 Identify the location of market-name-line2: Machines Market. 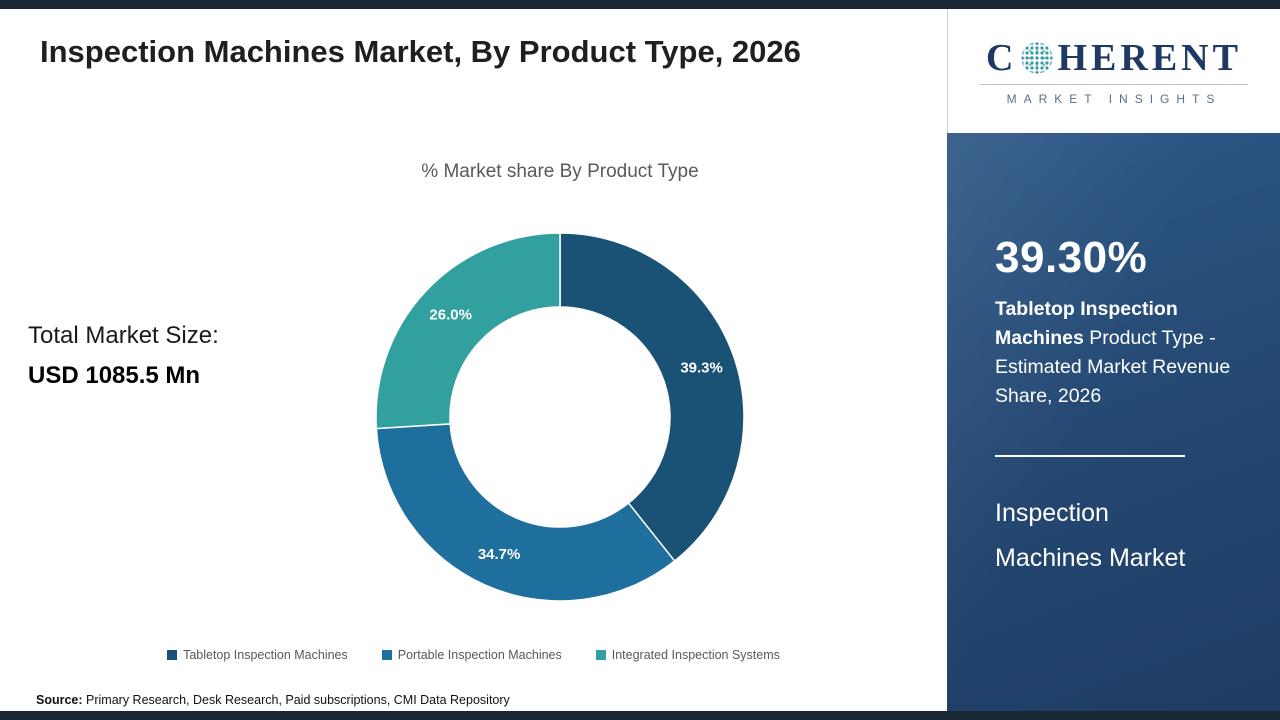
(1090, 558).